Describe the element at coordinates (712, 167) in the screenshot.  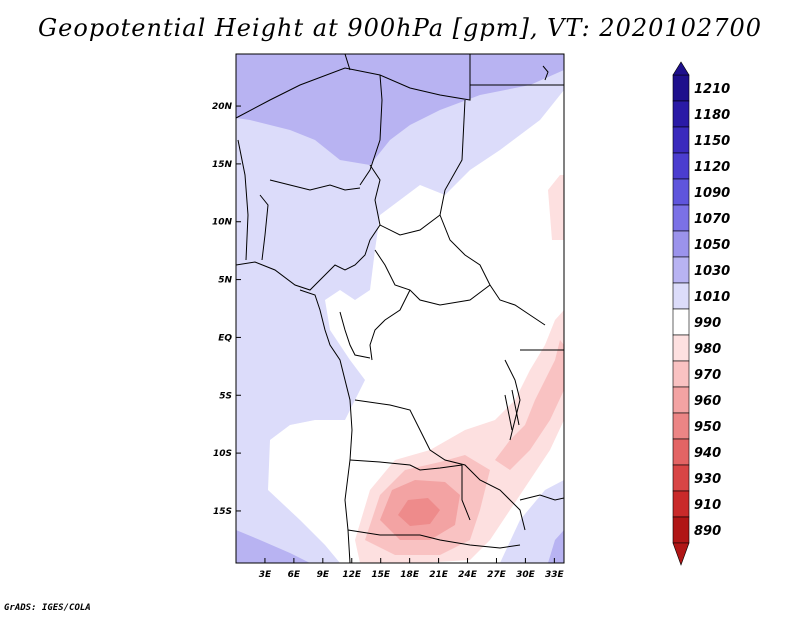
I see `colorbar-label: 1120` at that location.